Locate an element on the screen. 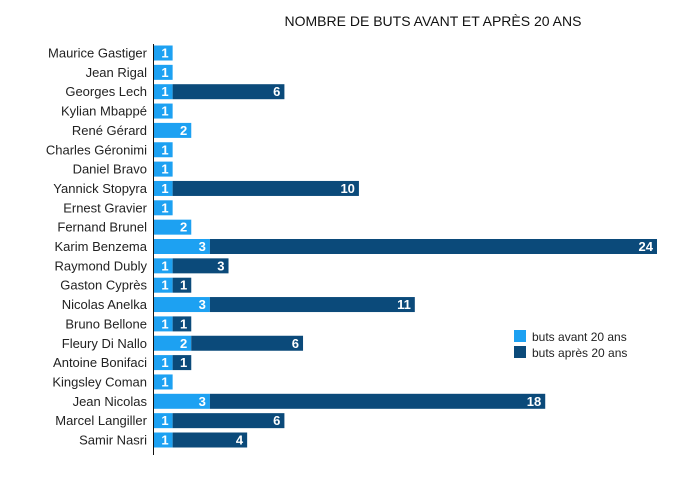 Image resolution: width=680 pixels, height=481 pixels. category-label: Kingsley Coman is located at coordinates (99, 381).